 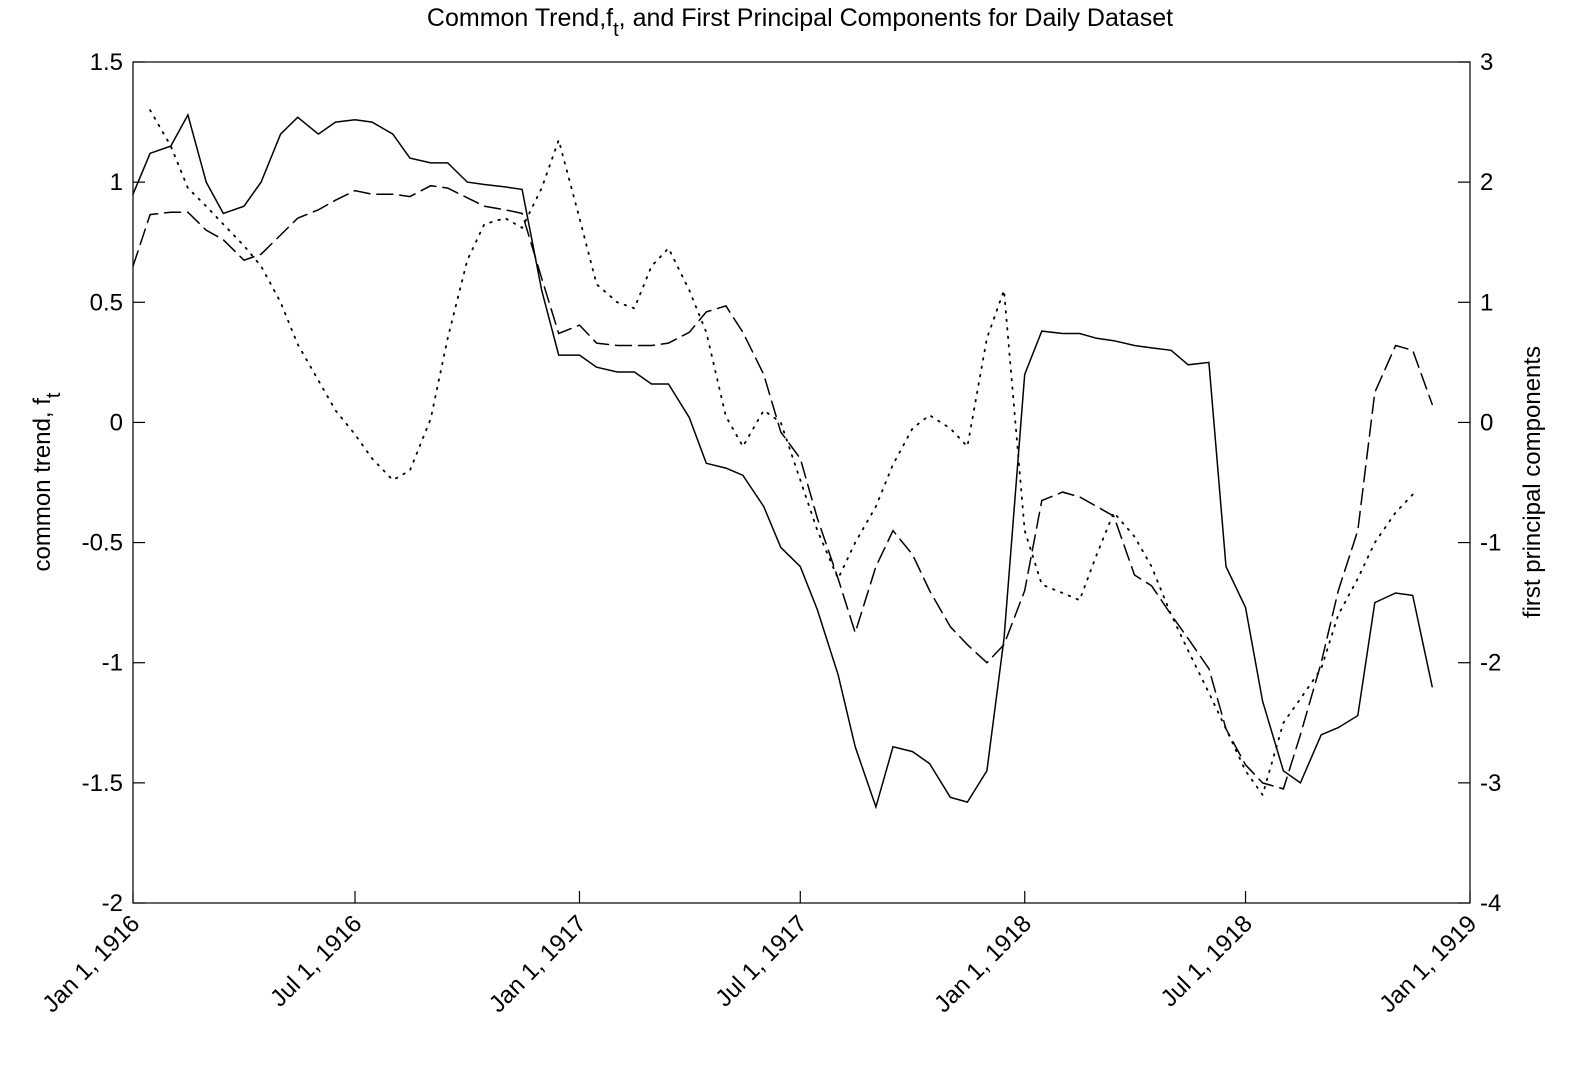 What do you see at coordinates (1486, 422) in the screenshot?
I see `y2-tick-label: 0` at bounding box center [1486, 422].